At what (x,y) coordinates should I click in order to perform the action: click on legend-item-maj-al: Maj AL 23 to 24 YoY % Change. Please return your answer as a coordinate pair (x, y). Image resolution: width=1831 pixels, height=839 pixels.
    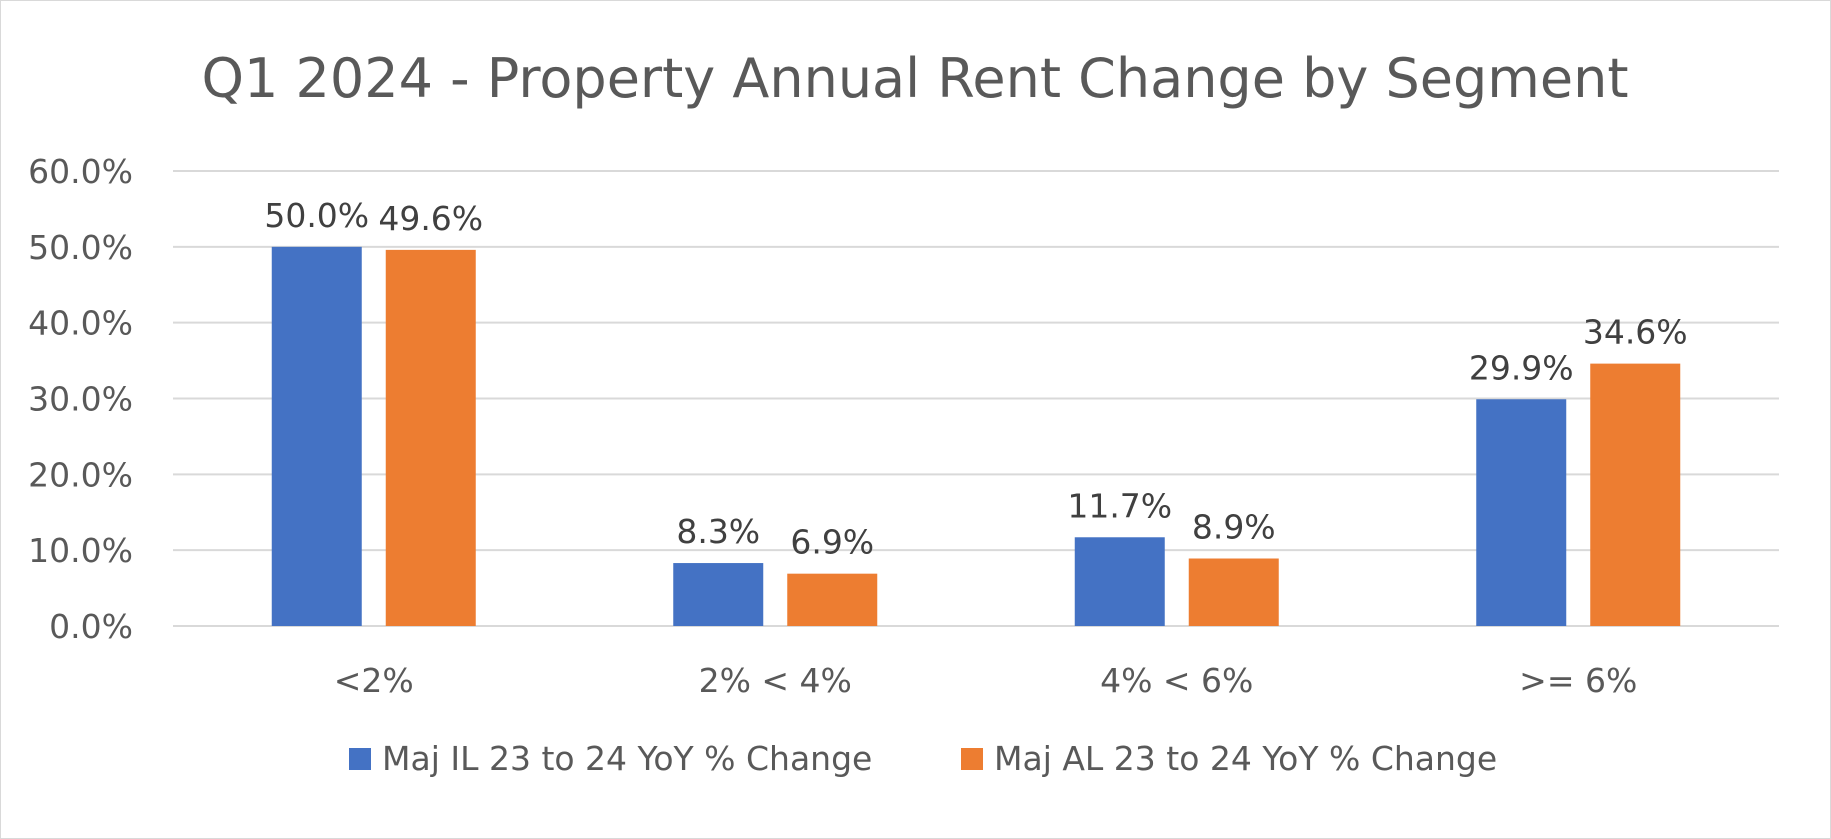
    Looking at the image, I should click on (1229, 758).